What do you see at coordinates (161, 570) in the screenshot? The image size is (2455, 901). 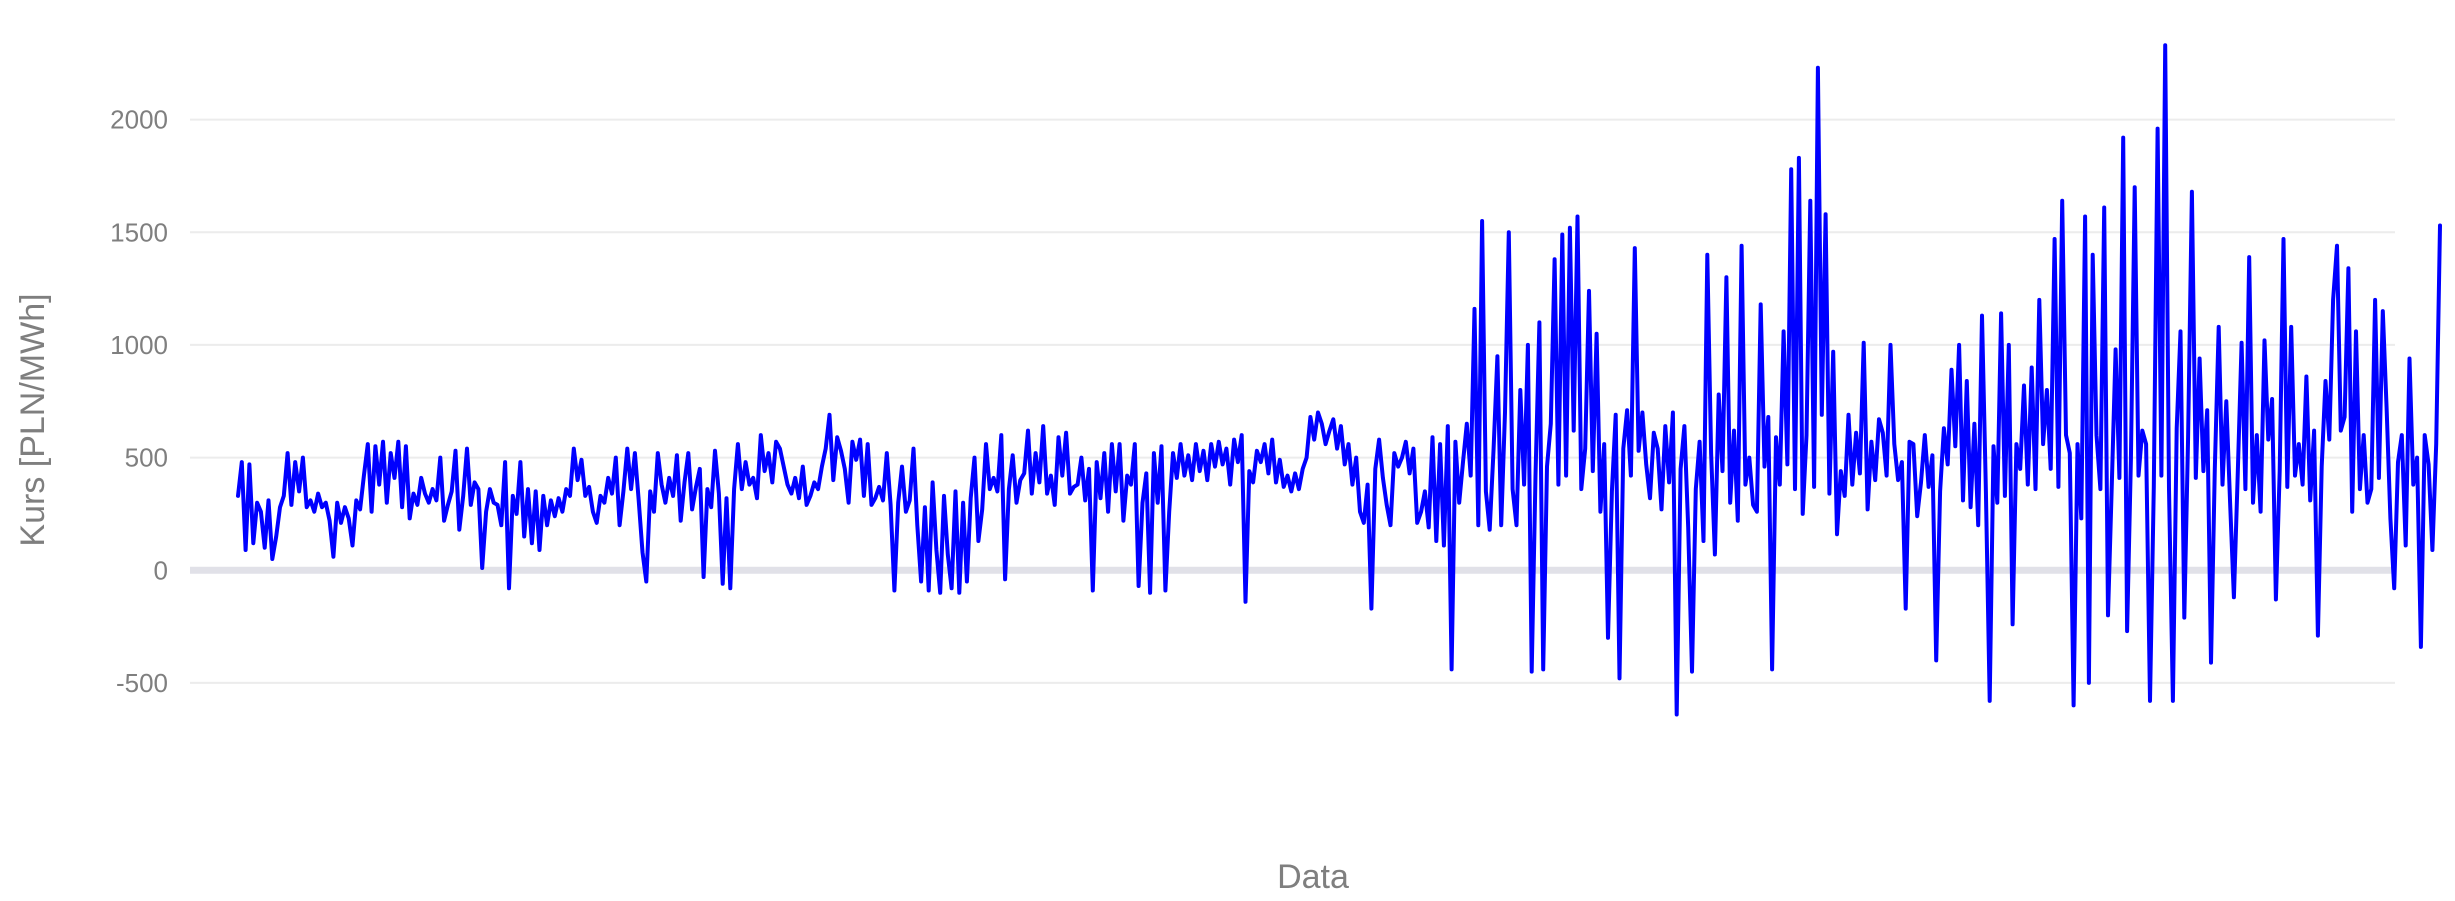 I see `y-tick-label: 0` at bounding box center [161, 570].